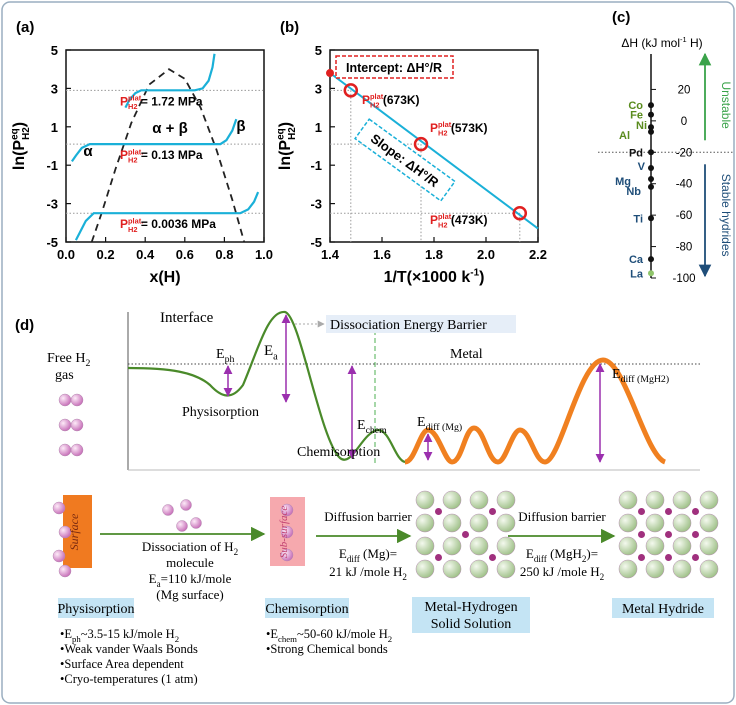  What do you see at coordinates (66, 358) in the screenshot?
I see `text-part: Free H` at bounding box center [66, 358].